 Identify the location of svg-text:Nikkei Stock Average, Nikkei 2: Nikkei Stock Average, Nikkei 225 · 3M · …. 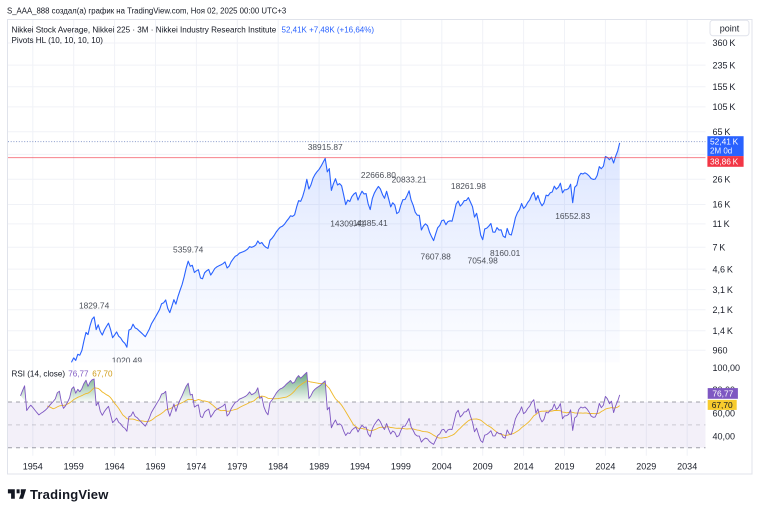
(144, 29).